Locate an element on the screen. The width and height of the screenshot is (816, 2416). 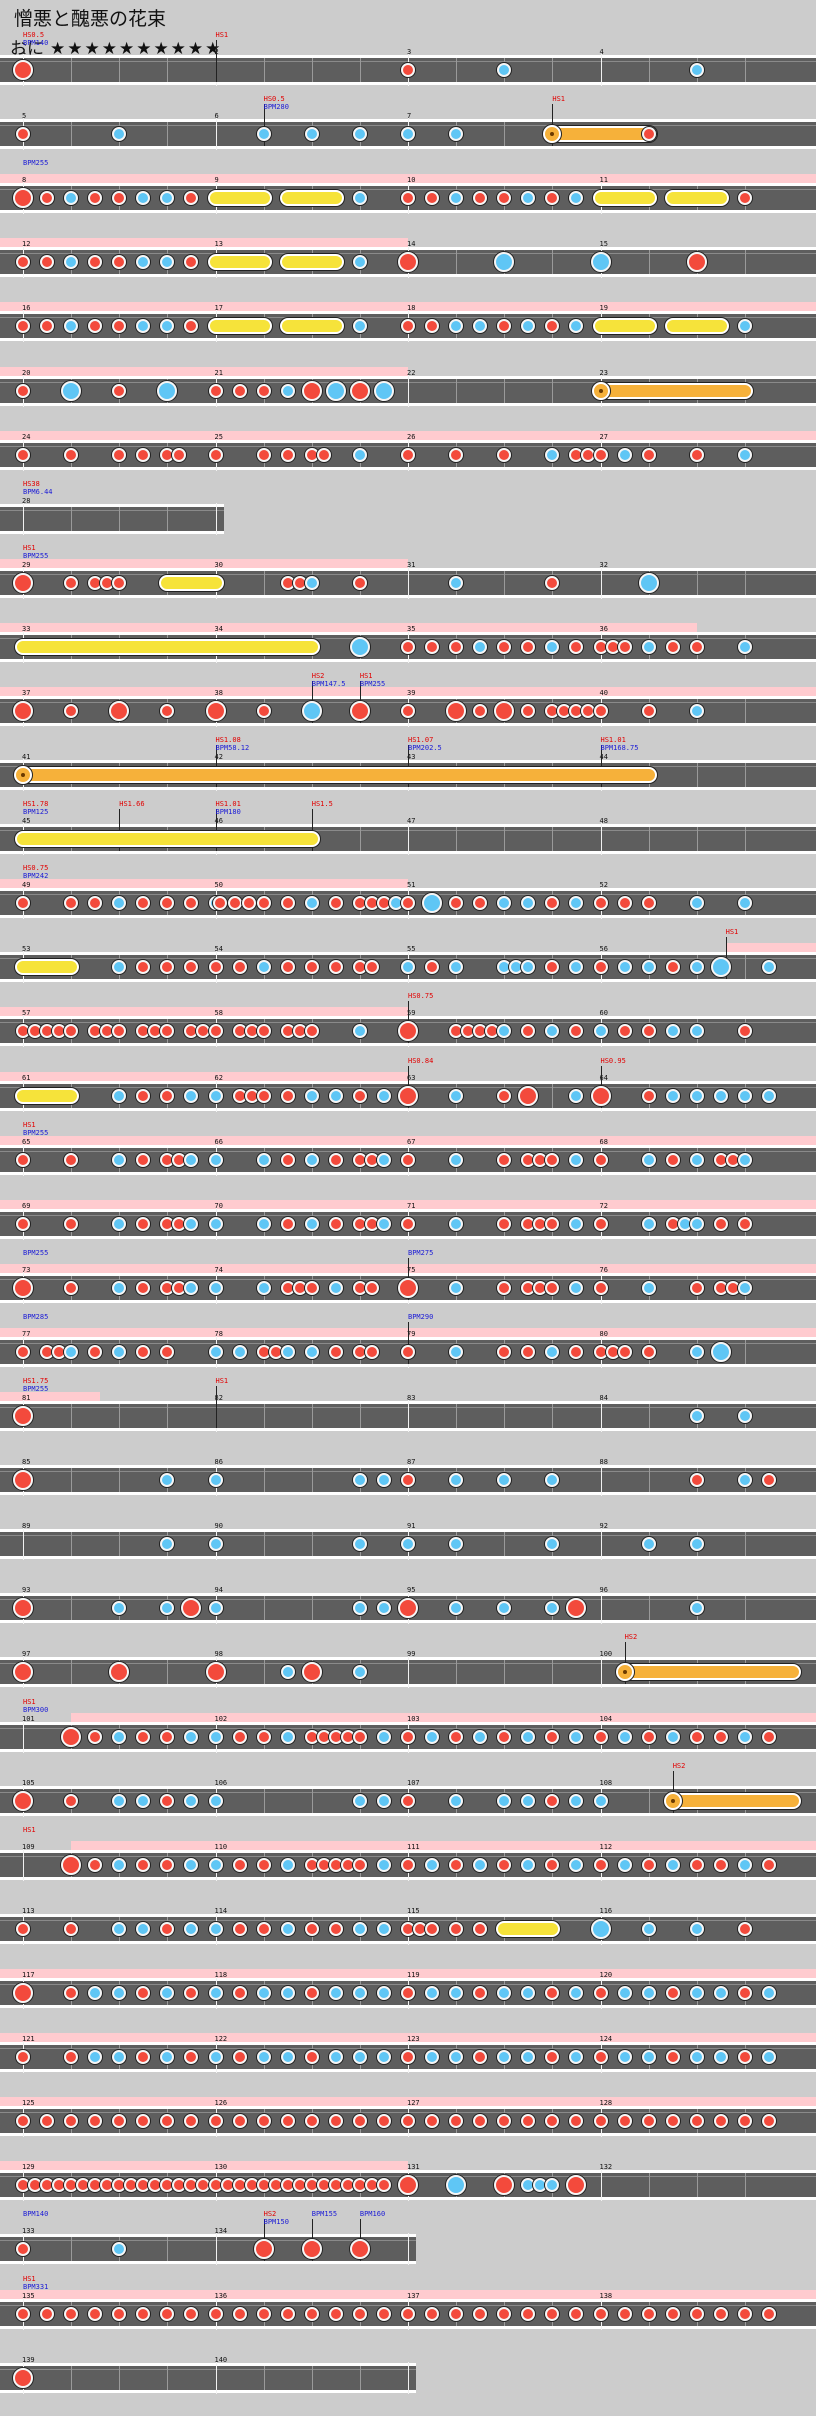
measure-number: 37 is located at coordinates (26, 693).